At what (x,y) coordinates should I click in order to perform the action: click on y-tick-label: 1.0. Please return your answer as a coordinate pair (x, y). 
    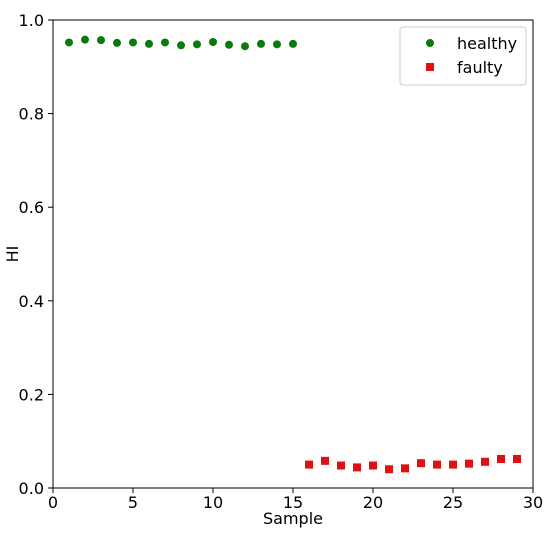
    Looking at the image, I should click on (31, 20).